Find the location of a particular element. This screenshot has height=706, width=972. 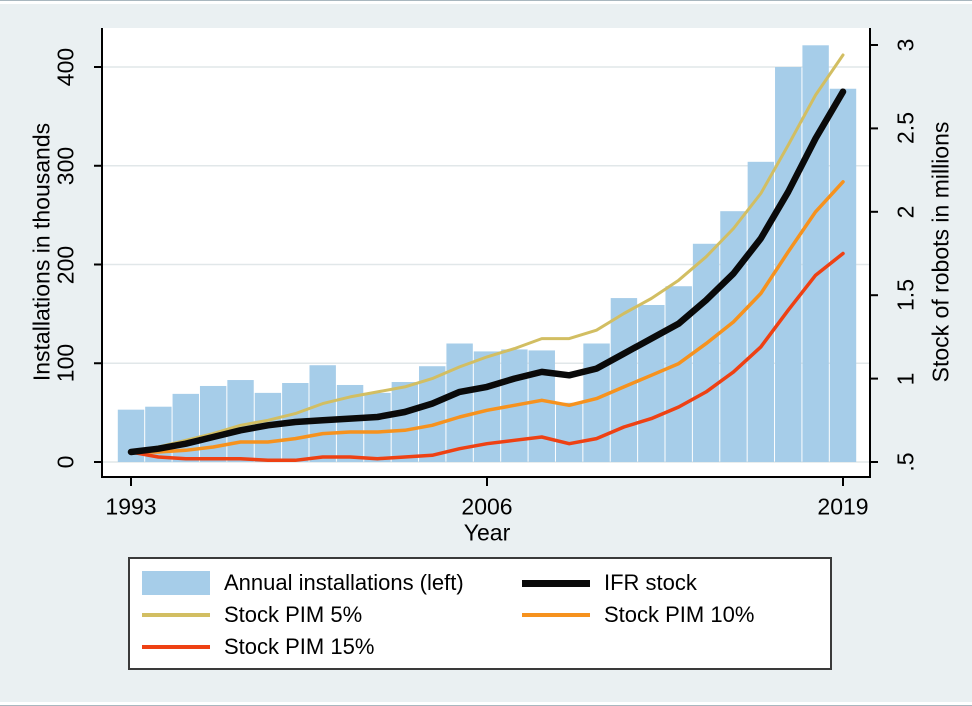

legend-item-installations: Annual installations (left) is located at coordinates (332, 583).